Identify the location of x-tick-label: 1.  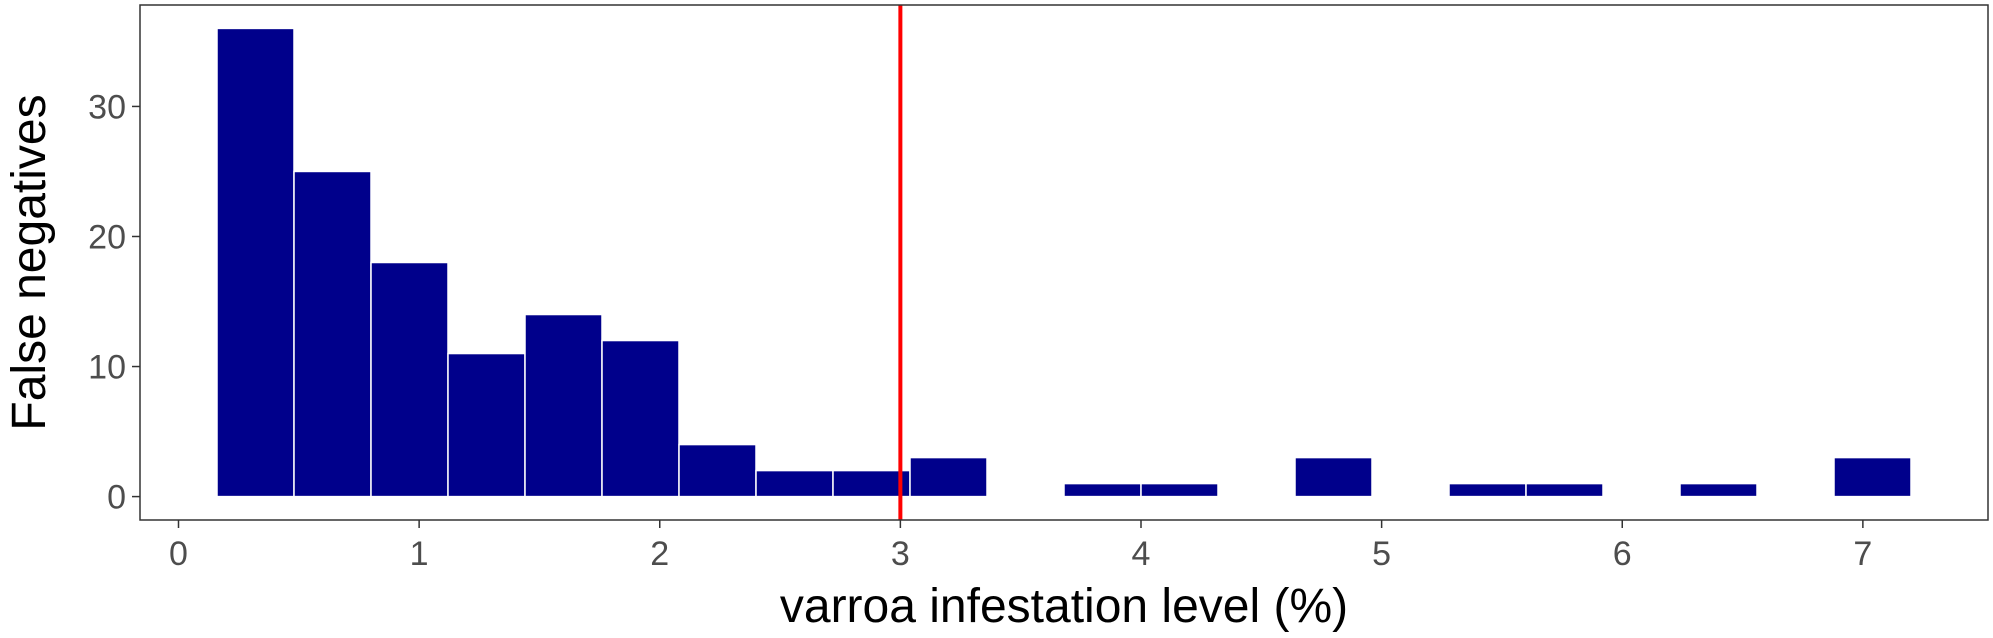
(419, 554).